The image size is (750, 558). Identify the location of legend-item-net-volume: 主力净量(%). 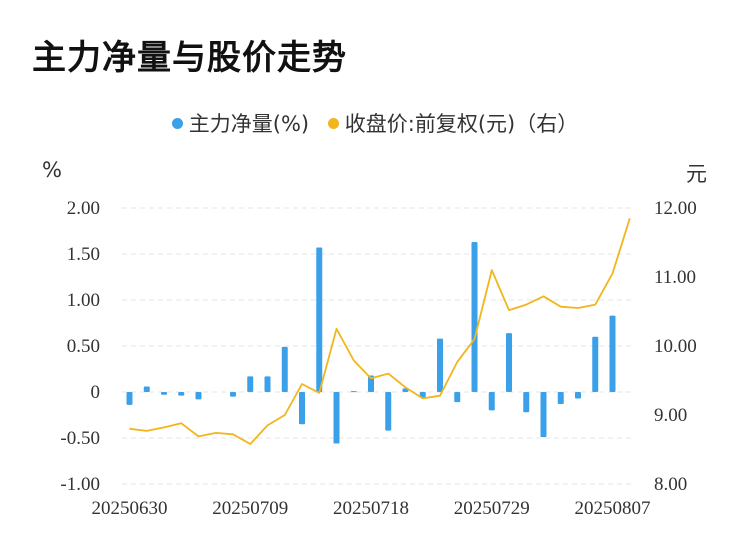
(240, 123).